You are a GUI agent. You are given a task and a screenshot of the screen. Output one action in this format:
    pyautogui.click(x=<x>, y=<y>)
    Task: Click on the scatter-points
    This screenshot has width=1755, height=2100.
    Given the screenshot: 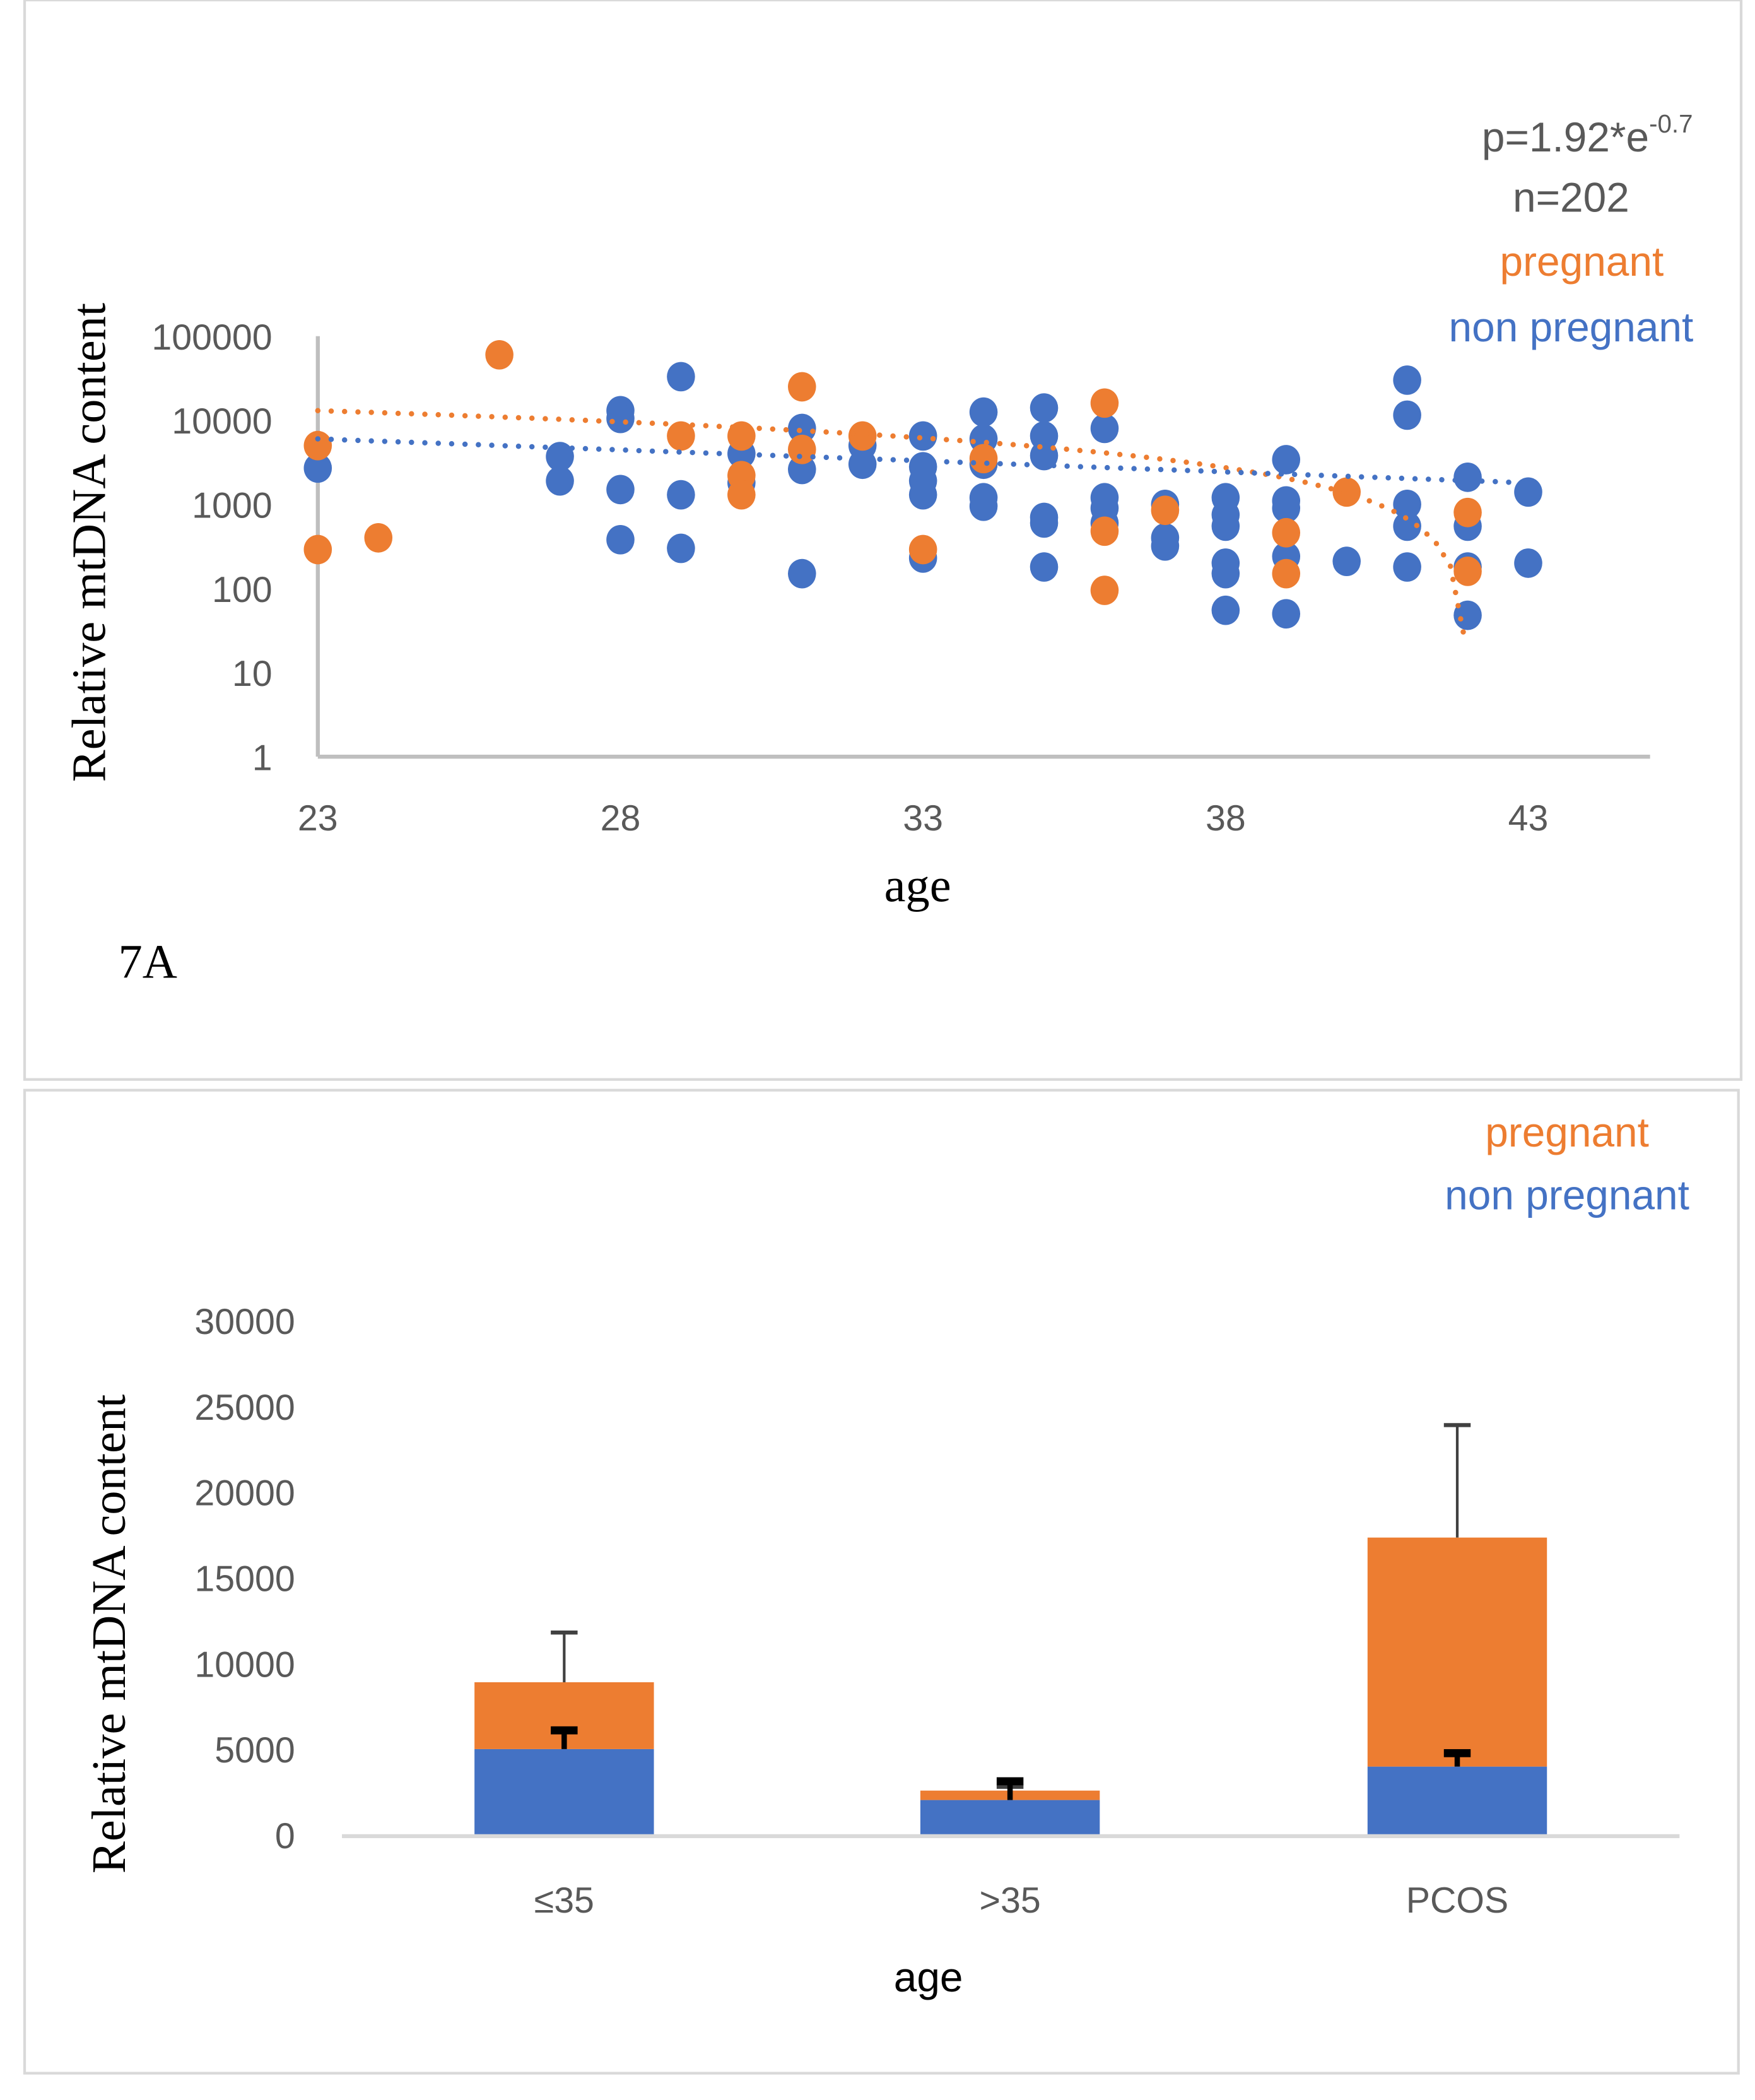 What is the action you would take?
    pyautogui.click(x=923, y=485)
    